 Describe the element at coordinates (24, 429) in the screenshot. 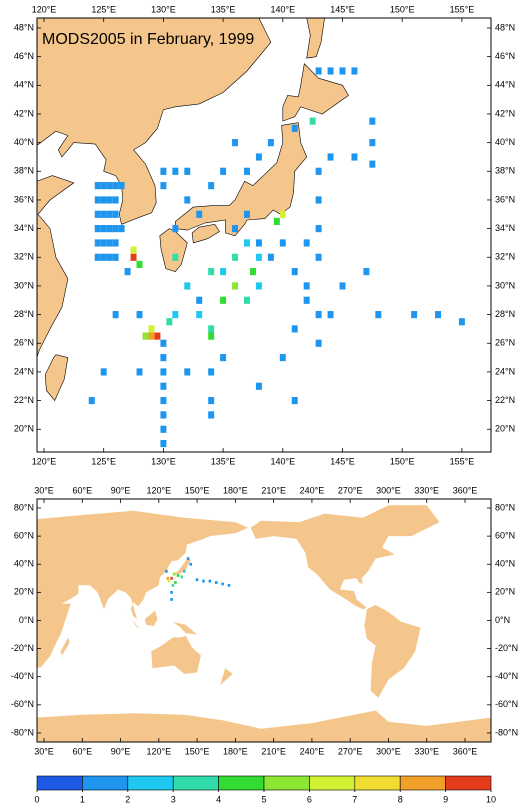

I see `lat-label: 20°N` at that location.